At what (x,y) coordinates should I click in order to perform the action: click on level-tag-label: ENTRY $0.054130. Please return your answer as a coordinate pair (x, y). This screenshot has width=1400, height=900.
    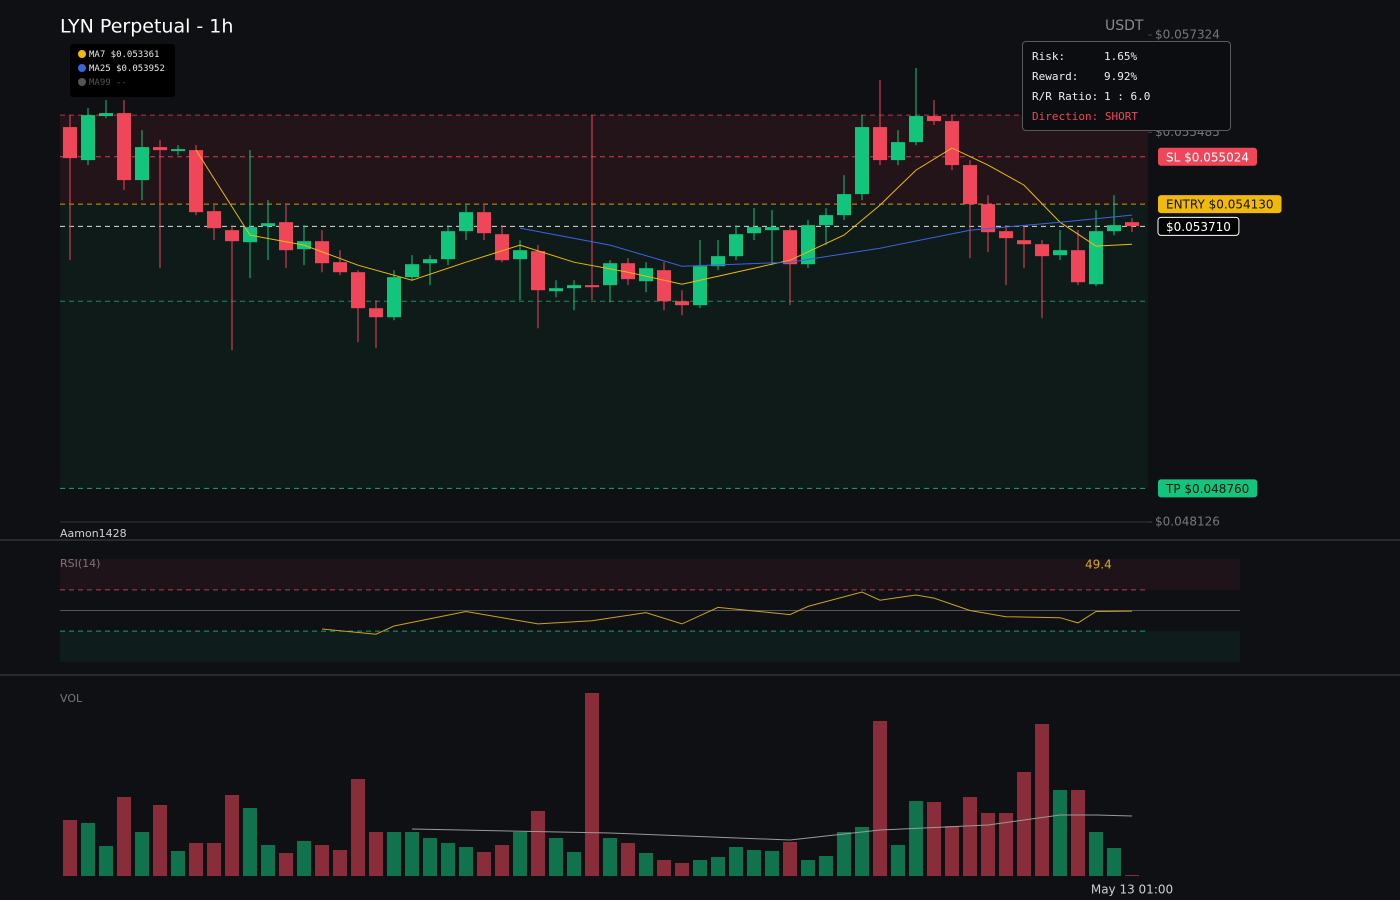
    Looking at the image, I should click on (1220, 205).